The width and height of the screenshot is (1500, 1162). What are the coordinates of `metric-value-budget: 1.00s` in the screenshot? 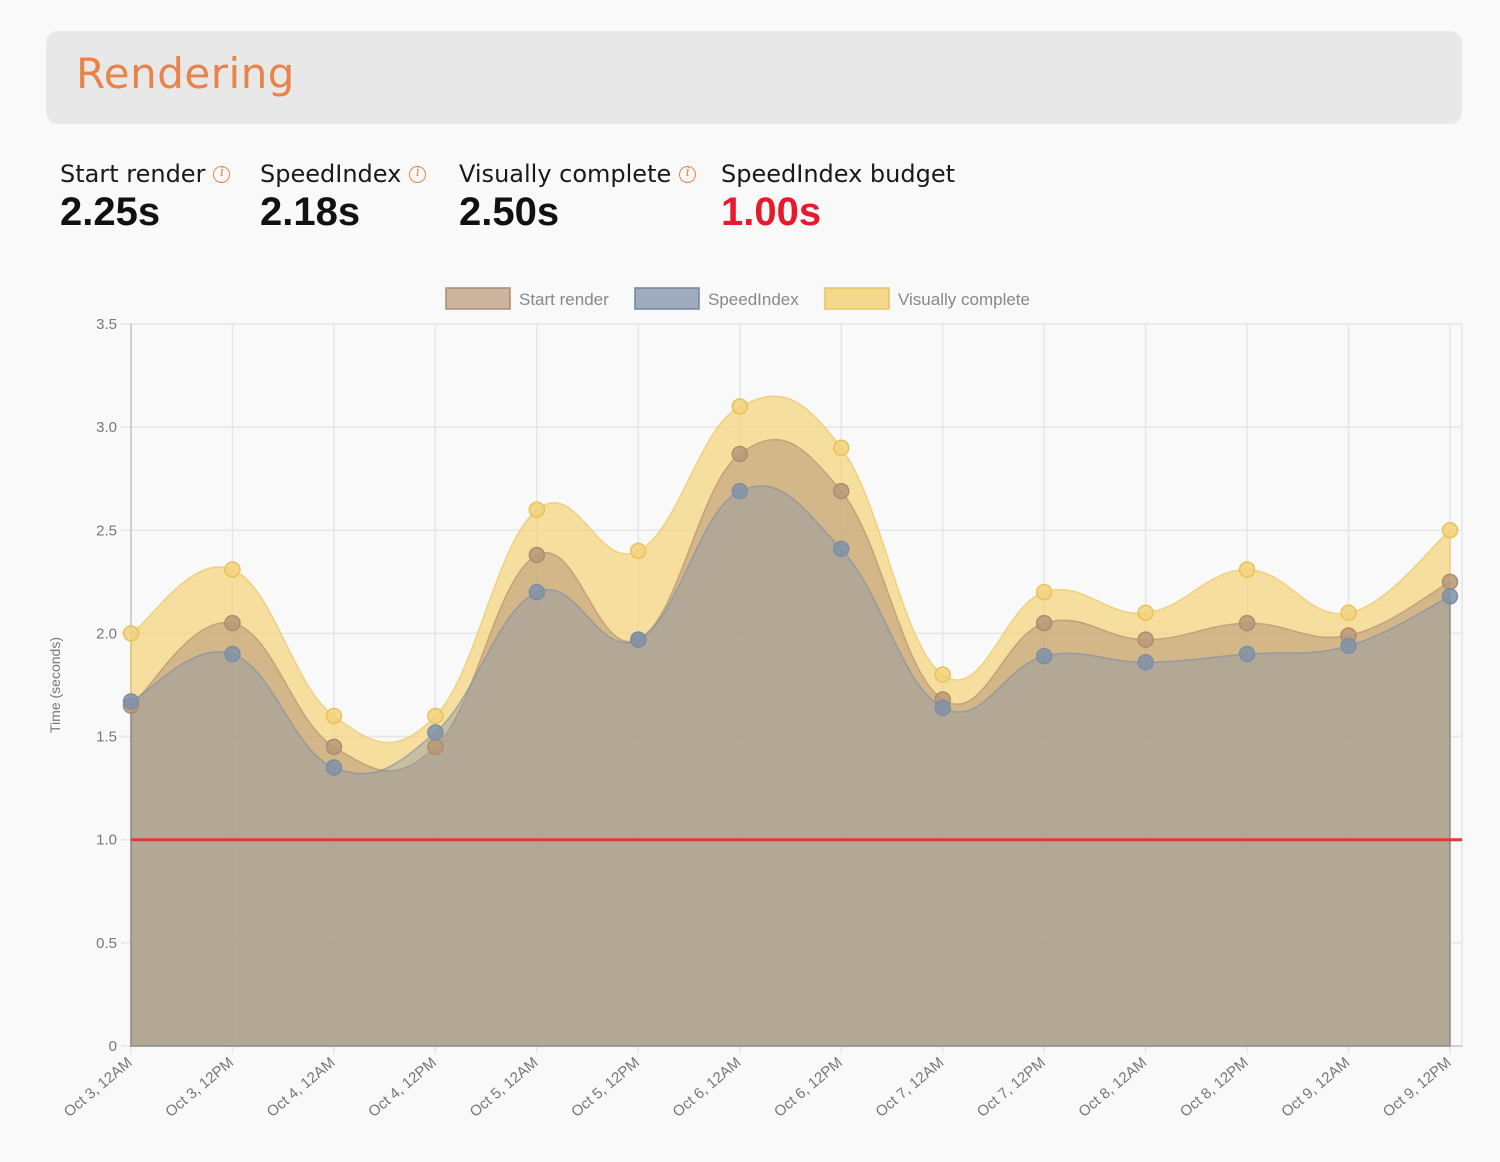 It's located at (771, 212).